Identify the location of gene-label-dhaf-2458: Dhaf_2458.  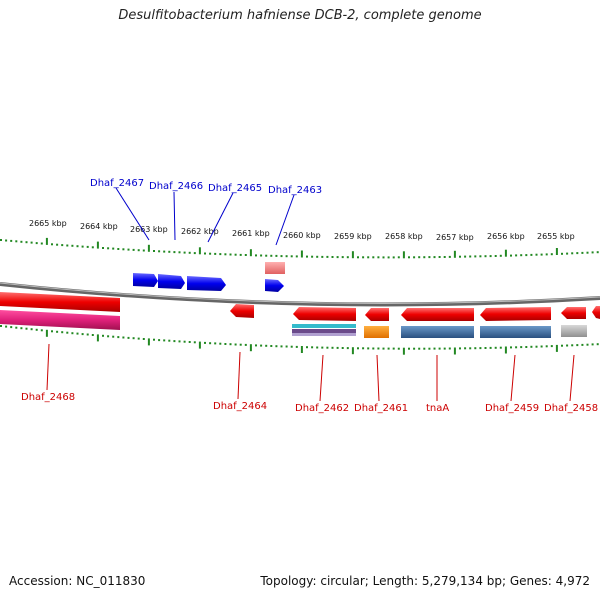
(571, 408).